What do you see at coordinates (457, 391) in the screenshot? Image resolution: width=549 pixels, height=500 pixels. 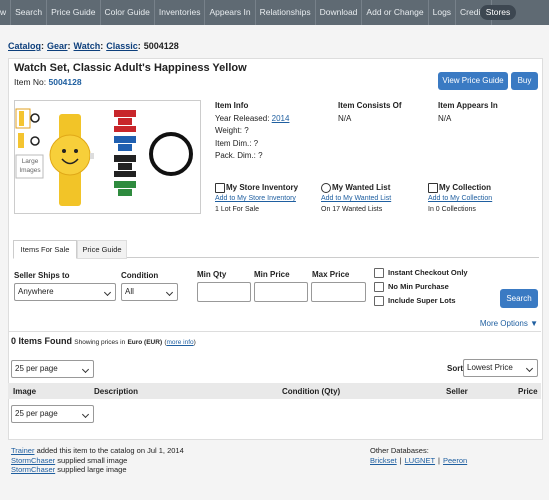 I see `column-header: Seller` at bounding box center [457, 391].